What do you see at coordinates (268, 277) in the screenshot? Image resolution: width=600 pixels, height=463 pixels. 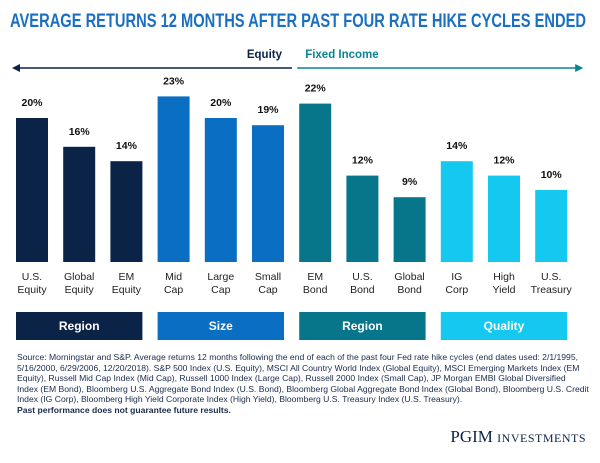 I see `x-tick-label: Small` at bounding box center [268, 277].